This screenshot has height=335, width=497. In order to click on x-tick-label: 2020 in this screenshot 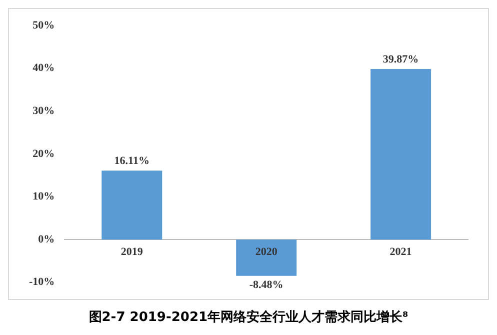, I will do `click(266, 252)`.